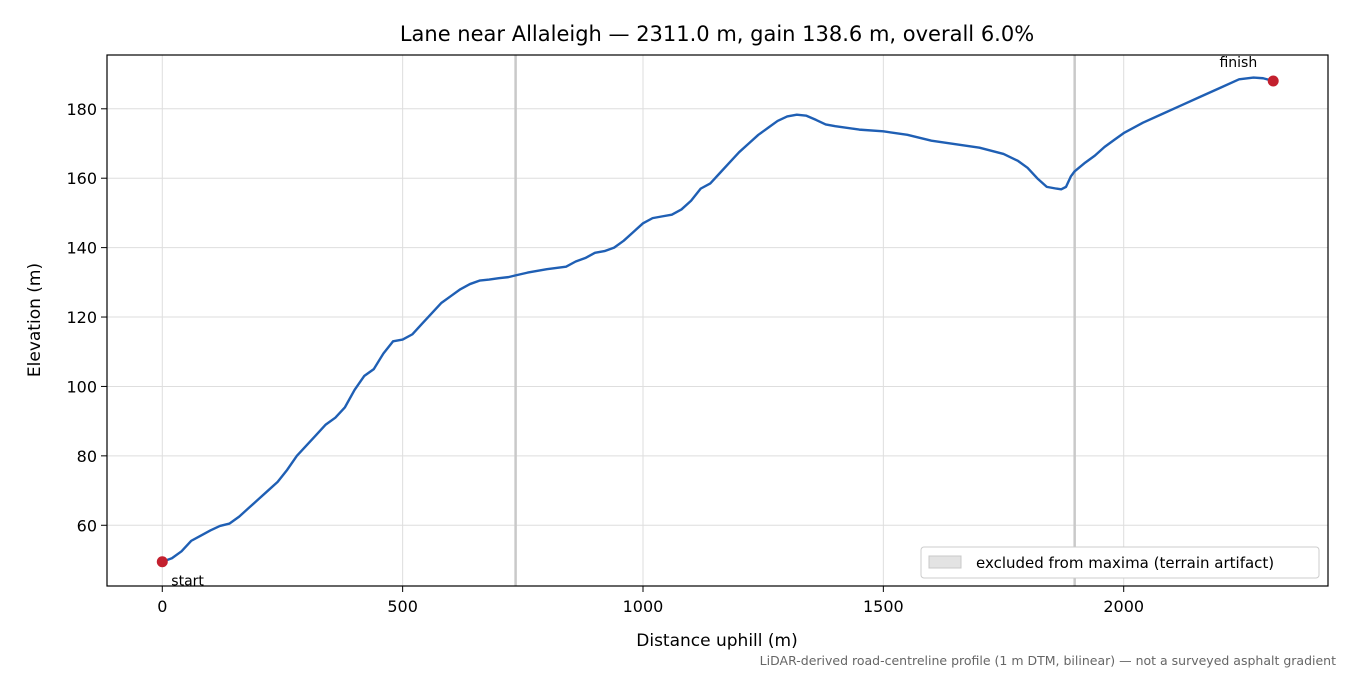  I want to click on x-tick-label: 2000, so click(1123, 606).